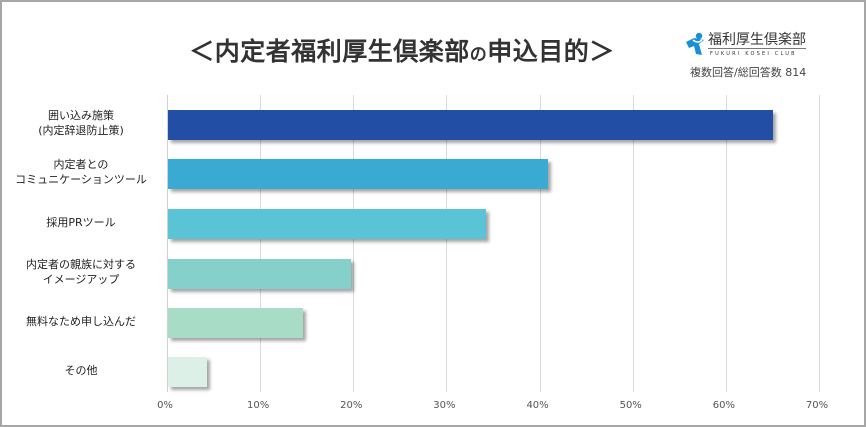 This screenshot has height=427, width=866. What do you see at coordinates (748, 72) in the screenshot?
I see `response-count: 複数回答/総回答数 814` at bounding box center [748, 72].